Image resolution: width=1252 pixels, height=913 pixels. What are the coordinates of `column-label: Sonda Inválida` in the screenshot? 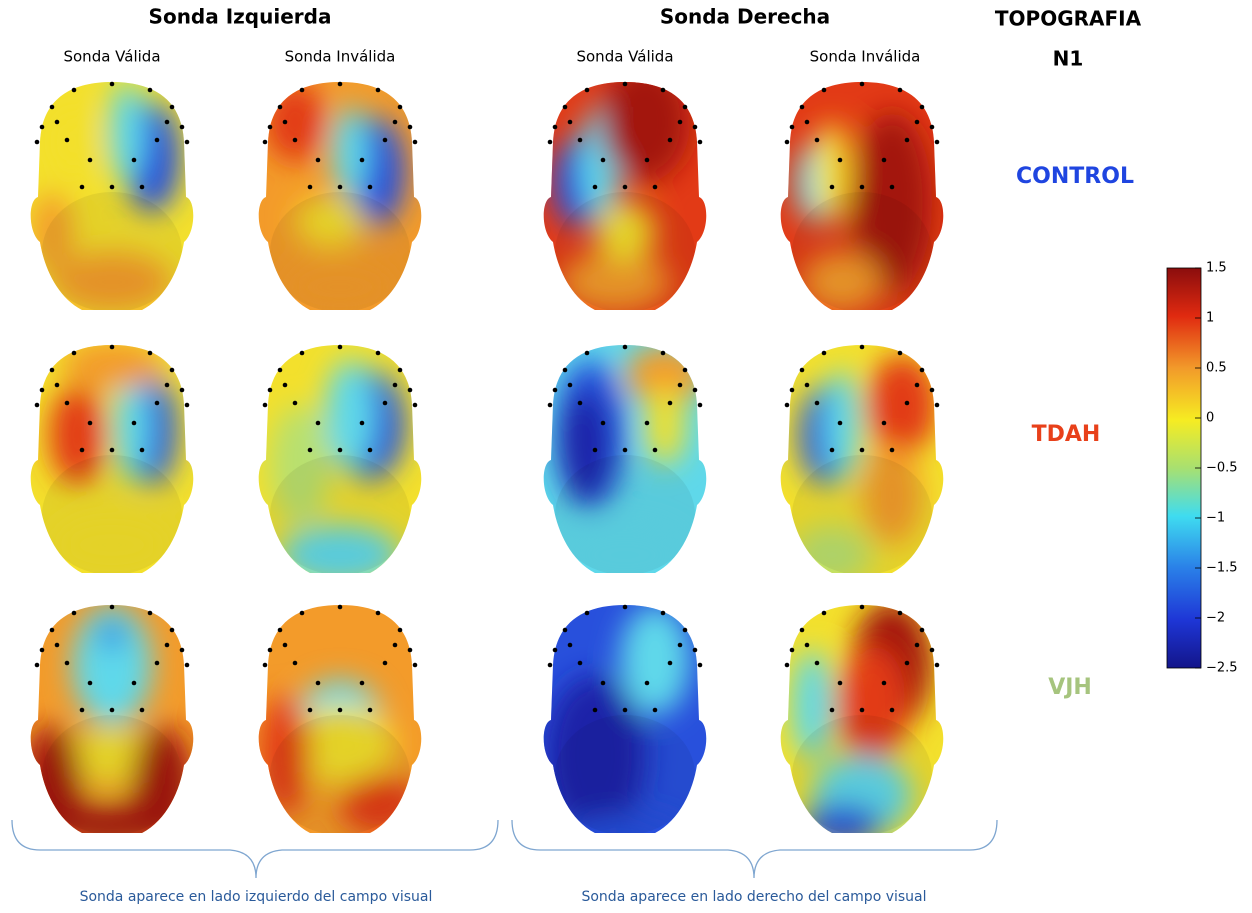 It's located at (340, 57).